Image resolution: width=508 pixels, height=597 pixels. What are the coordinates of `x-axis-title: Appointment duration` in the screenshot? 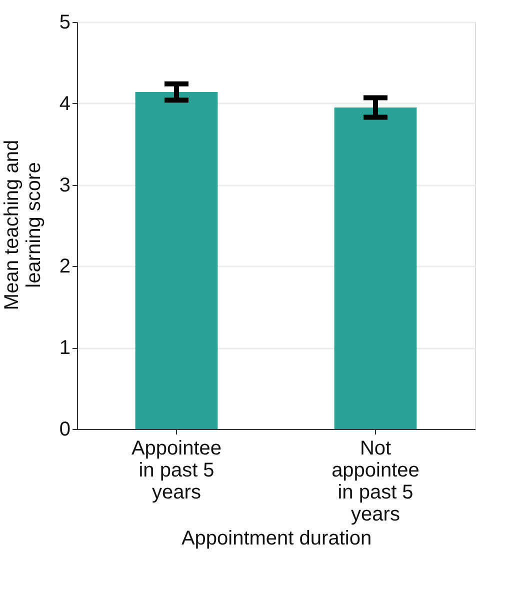 It's located at (276, 539).